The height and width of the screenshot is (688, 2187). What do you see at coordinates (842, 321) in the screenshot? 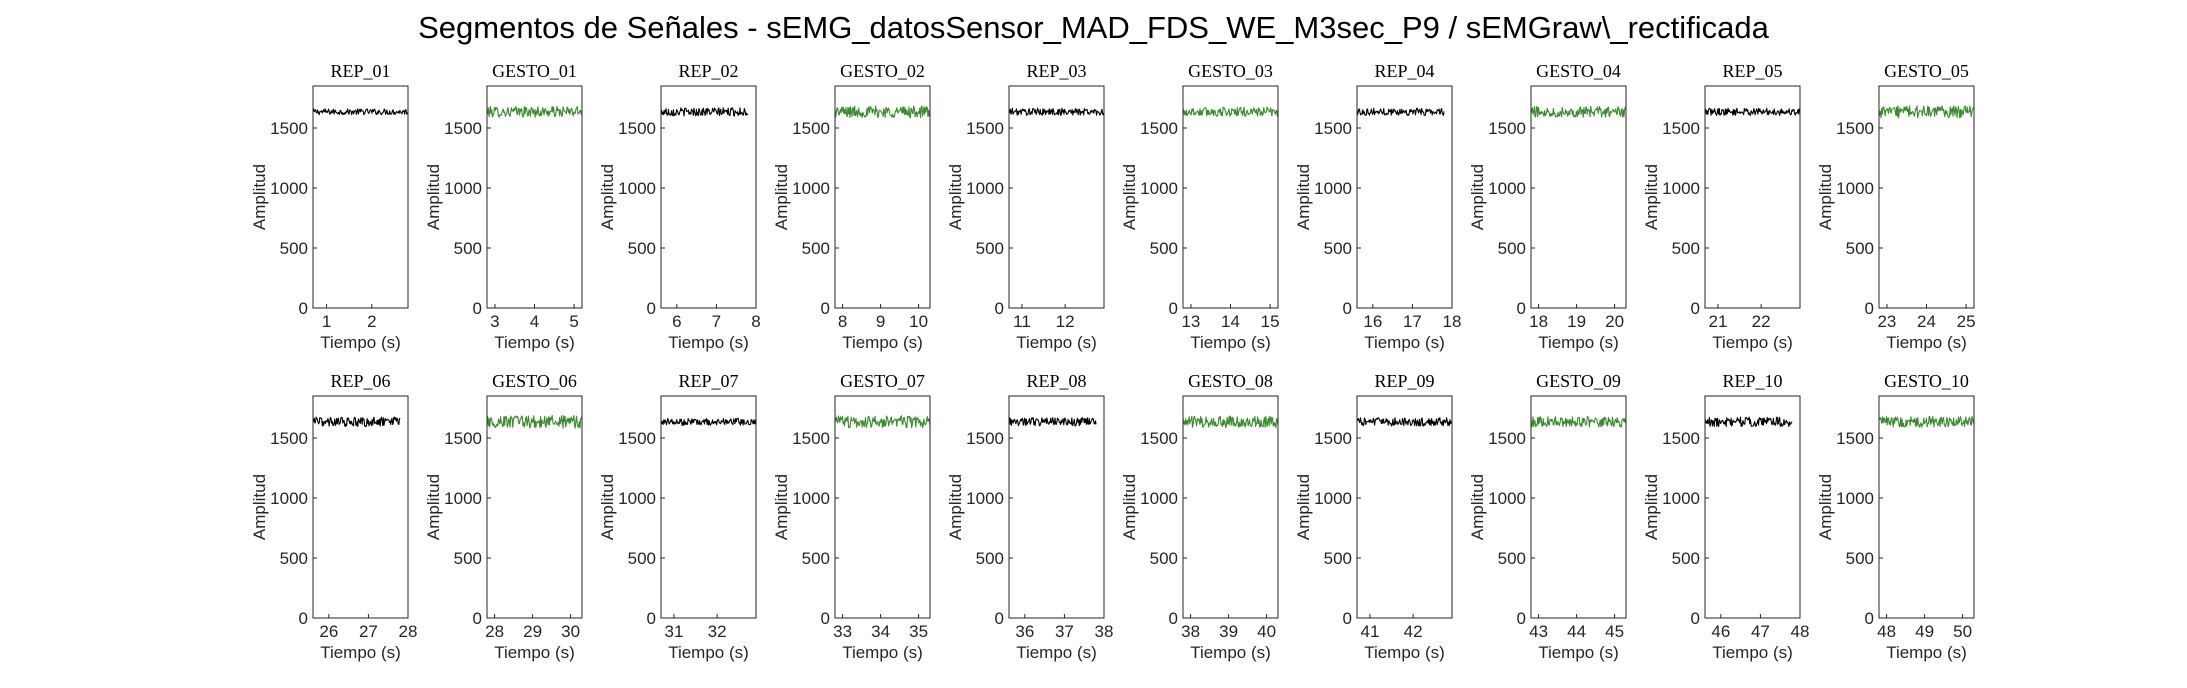
I see `x-tick-label: 8` at bounding box center [842, 321].